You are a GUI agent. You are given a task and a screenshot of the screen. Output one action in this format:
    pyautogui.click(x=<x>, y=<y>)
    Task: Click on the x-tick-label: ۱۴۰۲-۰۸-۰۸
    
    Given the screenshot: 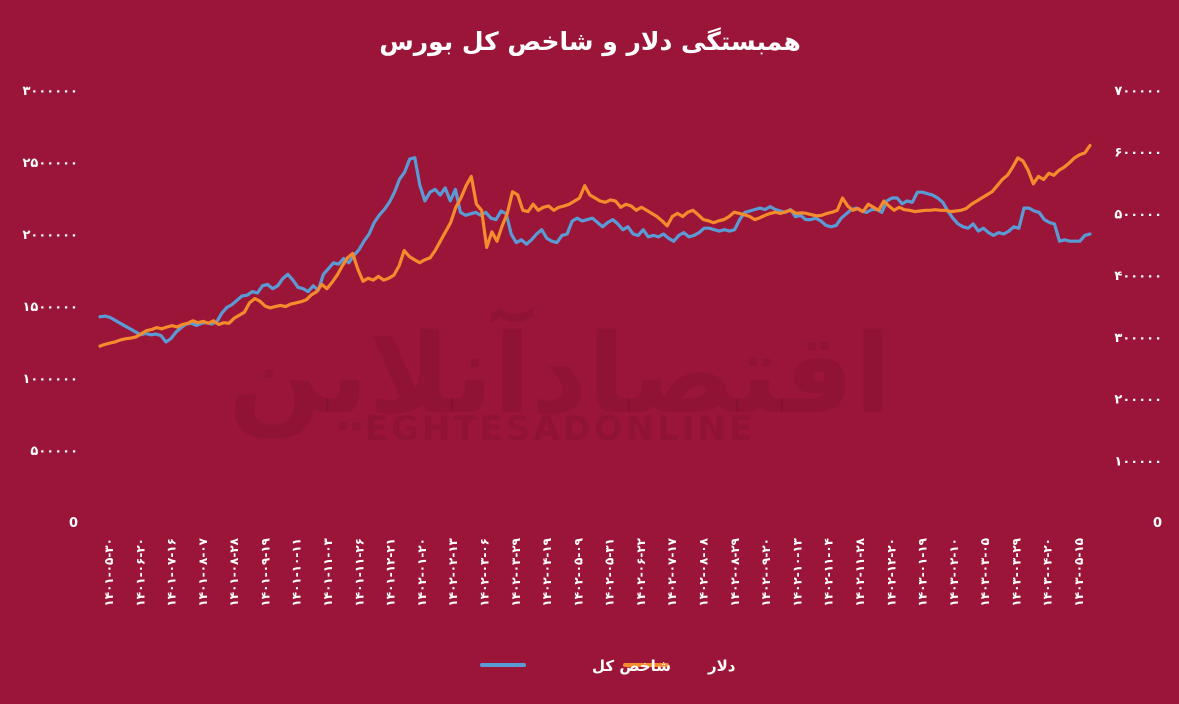 What is the action you would take?
    pyautogui.click(x=704, y=571)
    